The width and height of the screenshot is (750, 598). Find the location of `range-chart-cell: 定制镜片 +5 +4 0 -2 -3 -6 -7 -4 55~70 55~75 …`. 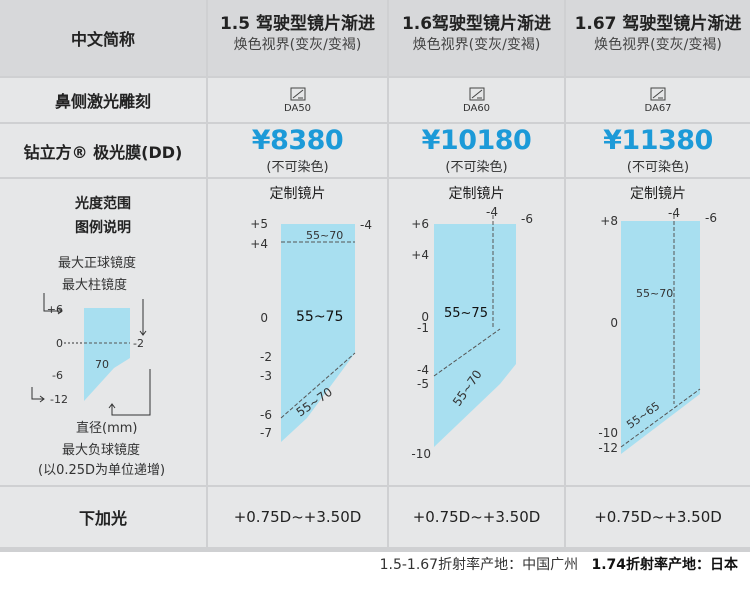

range-chart-cell: 定制镜片 +5 +4 0 -2 -3 -6 -7 -4 55~70 55~75 … is located at coordinates (297, 332).